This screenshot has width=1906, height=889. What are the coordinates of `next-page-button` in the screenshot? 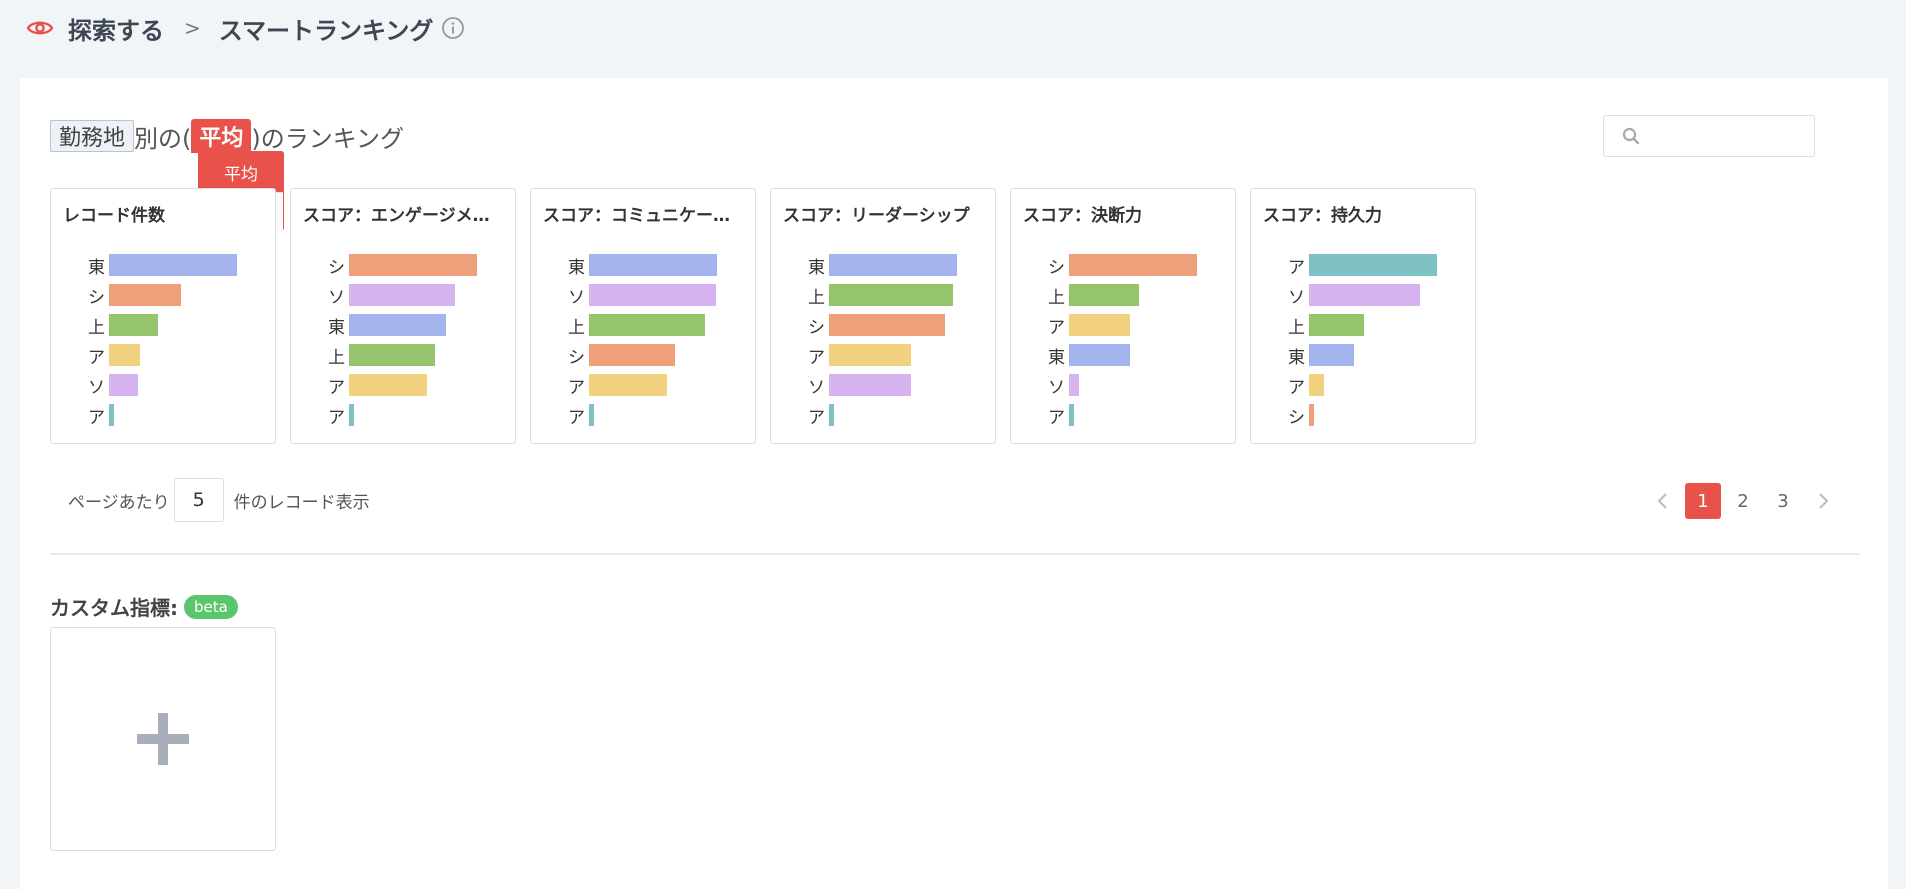 It's located at (1823, 501).